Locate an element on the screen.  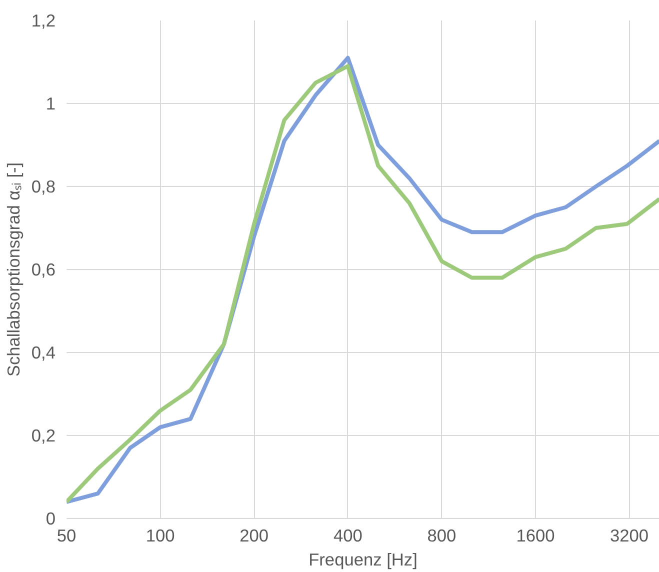
x-tick-label: 50 is located at coordinates (66, 536).